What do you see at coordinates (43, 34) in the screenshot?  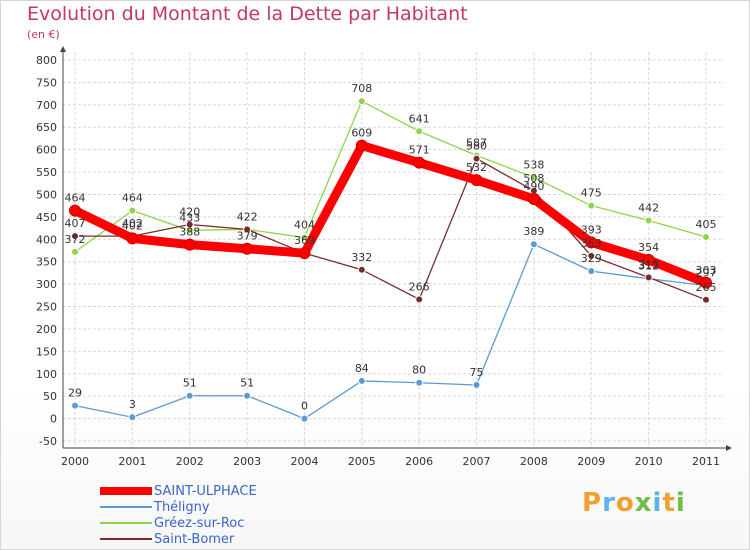 I see `chart-subtitle: (en €)` at bounding box center [43, 34].